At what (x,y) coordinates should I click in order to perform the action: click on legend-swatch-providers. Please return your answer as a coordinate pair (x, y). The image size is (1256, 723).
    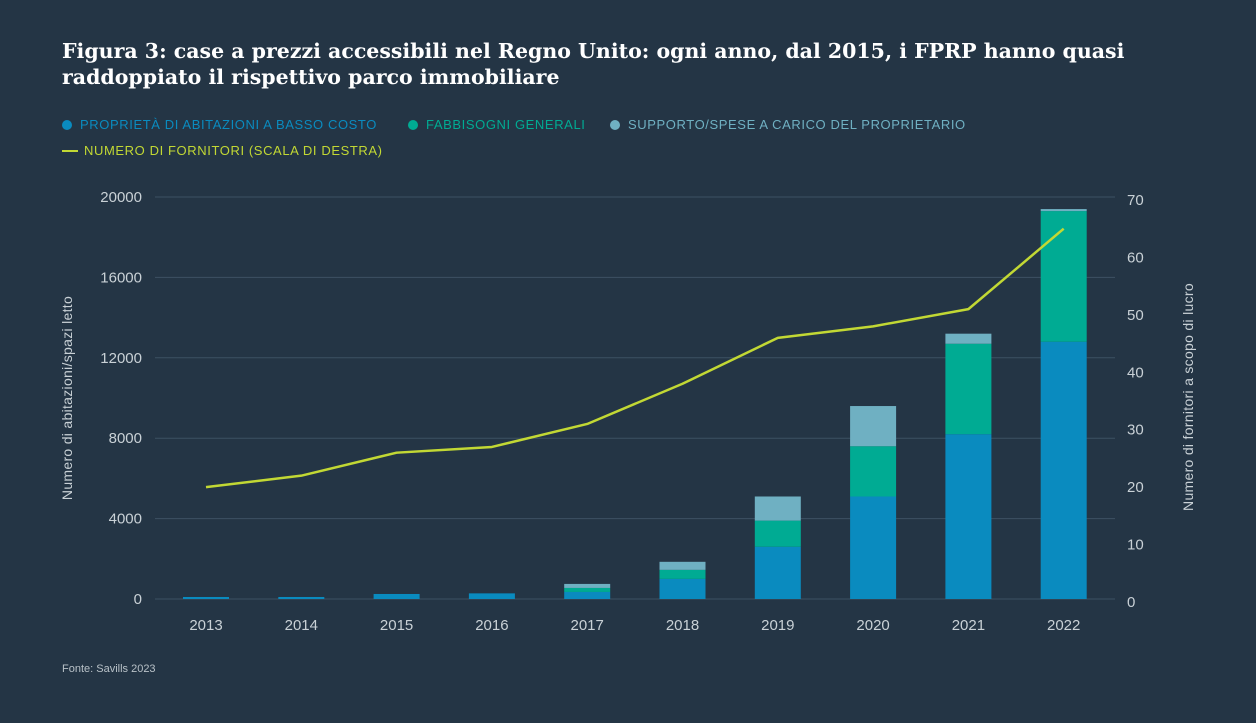
    Looking at the image, I should click on (70, 150).